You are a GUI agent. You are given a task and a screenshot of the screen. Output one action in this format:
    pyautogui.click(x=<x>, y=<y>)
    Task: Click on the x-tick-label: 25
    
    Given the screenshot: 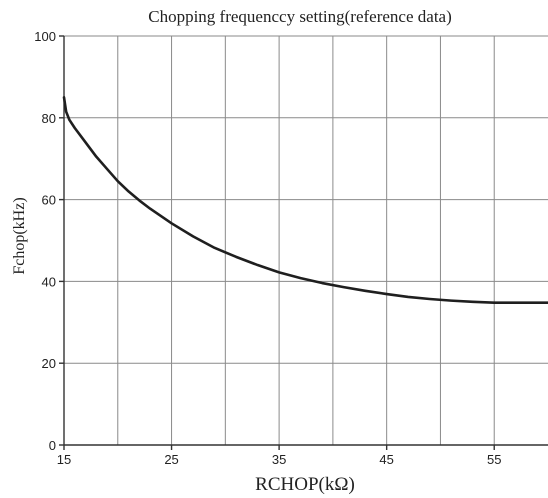 What is the action you would take?
    pyautogui.click(x=171, y=459)
    